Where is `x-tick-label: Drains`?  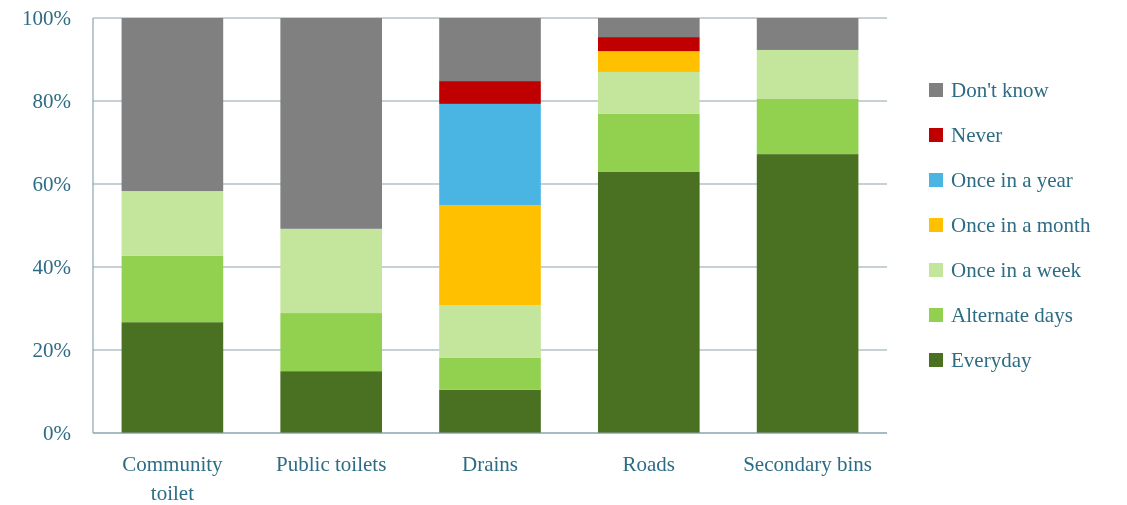
x-tick-label: Drains is located at coordinates (490, 464).